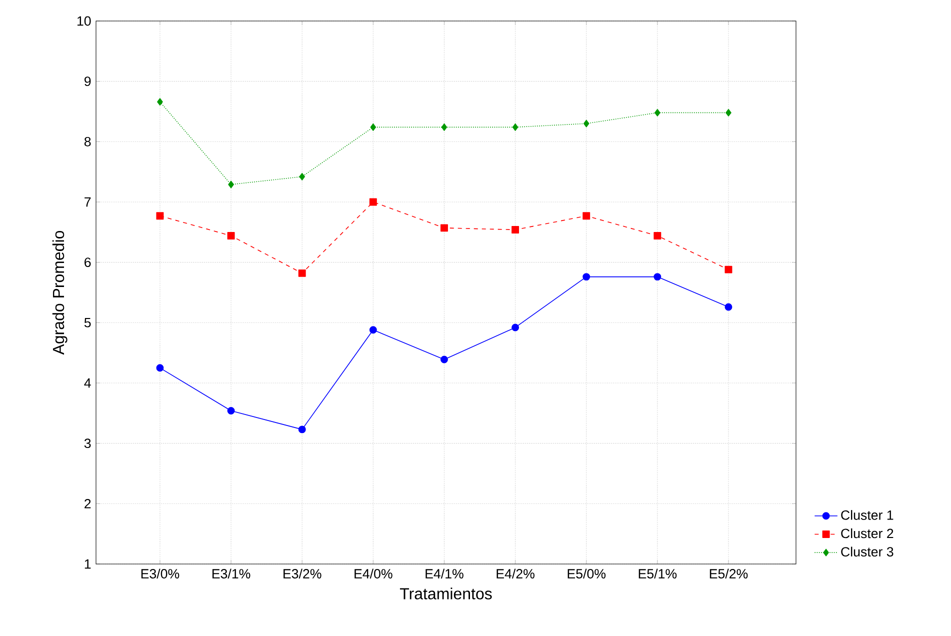 Image resolution: width=951 pixels, height=636 pixels. I want to click on y-axis-title: Agrado Promedio, so click(60, 292).